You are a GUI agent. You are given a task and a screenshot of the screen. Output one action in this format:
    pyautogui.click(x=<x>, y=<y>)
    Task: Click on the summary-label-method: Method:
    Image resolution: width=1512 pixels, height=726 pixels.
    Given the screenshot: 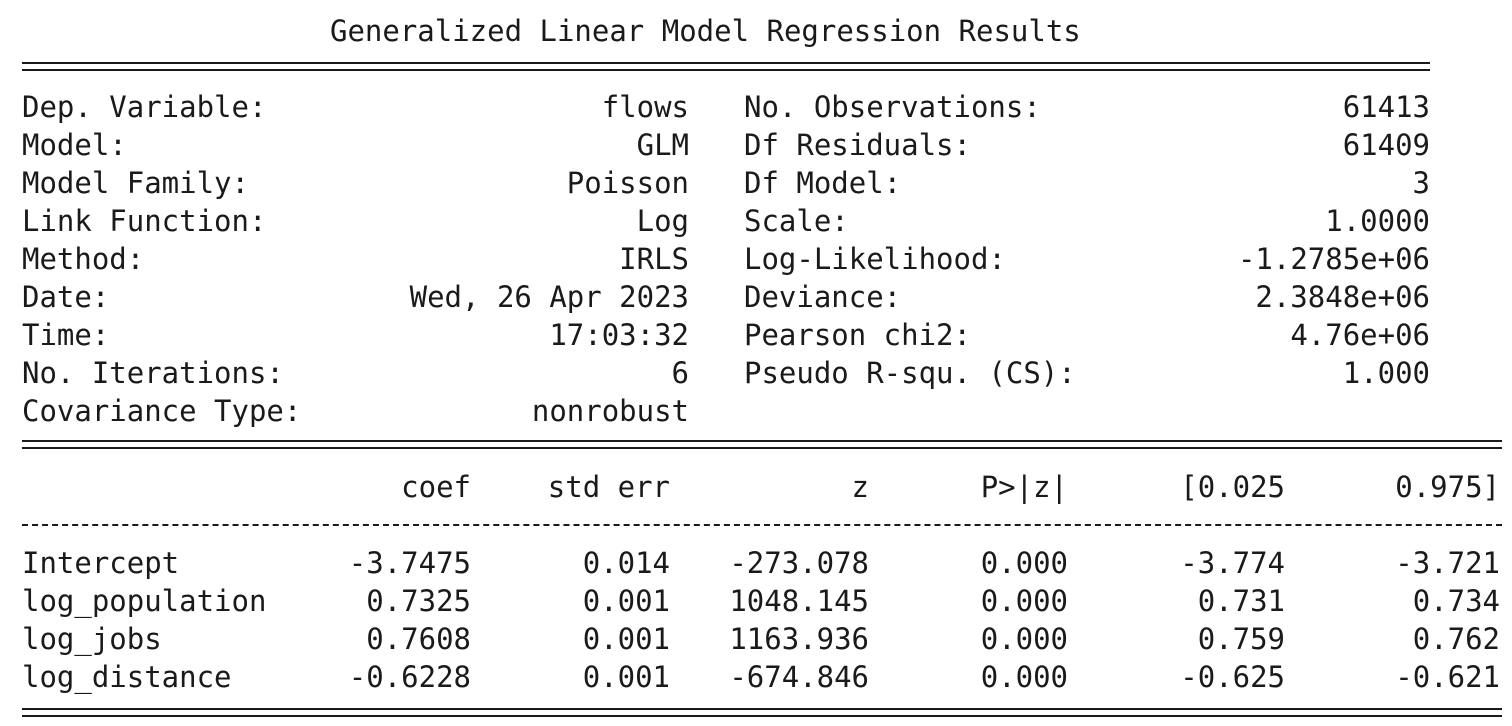 What is the action you would take?
    pyautogui.click(x=83, y=259)
    